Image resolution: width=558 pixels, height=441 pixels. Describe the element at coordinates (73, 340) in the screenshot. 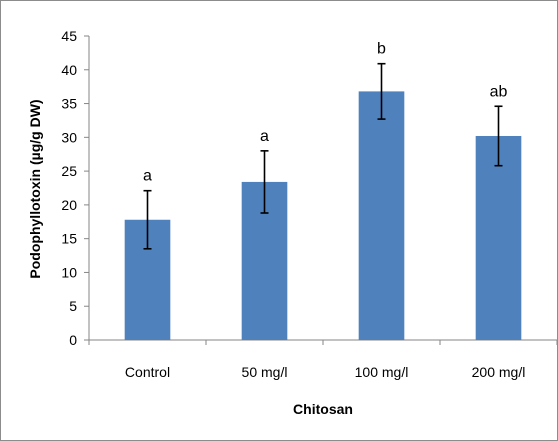

I see `y-tick-label: 0` at that location.